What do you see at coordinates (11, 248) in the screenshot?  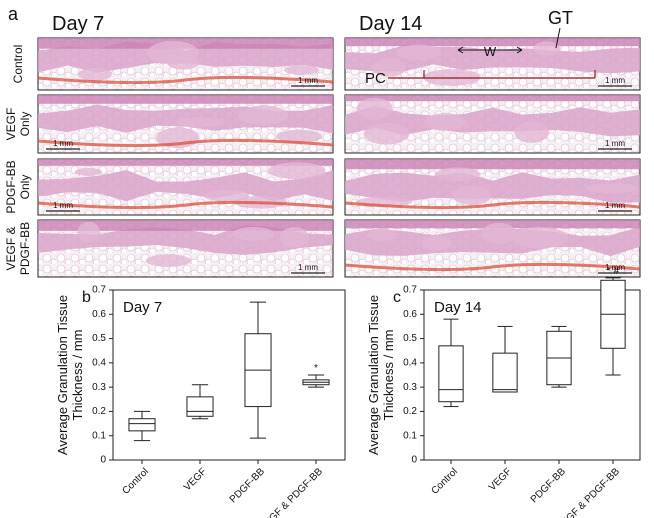 I see `row-label-line: VEGF &` at bounding box center [11, 248].